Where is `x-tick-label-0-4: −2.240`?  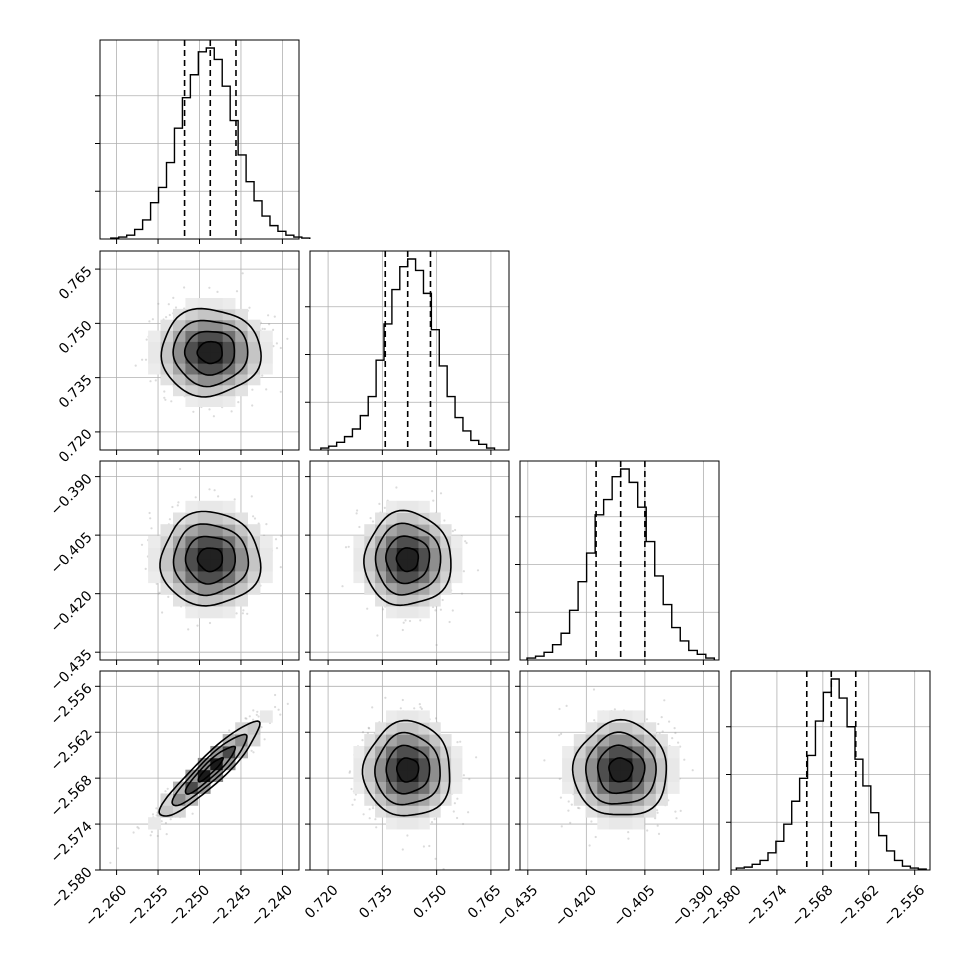 x-tick-label-0-4: −2.240 is located at coordinates (272, 906).